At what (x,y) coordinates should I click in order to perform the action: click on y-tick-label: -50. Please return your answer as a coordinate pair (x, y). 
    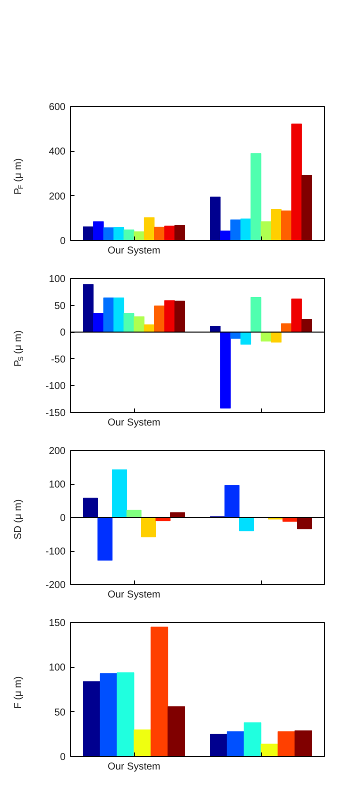
    Looking at the image, I should click on (58, 360).